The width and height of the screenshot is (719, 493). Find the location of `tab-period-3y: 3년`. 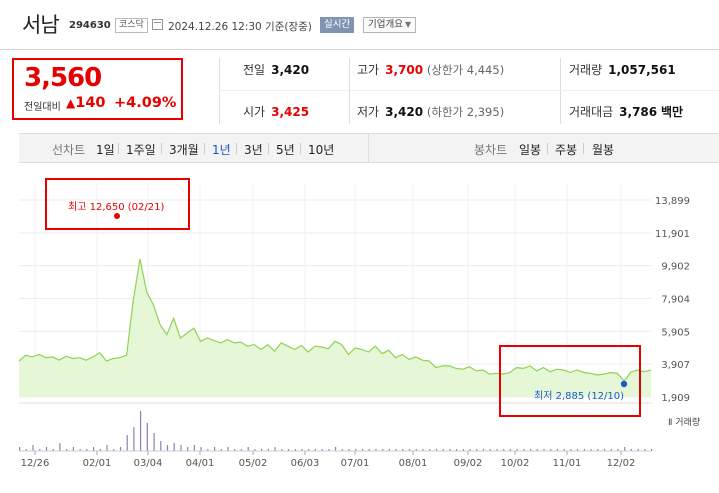

tab-period-3y: 3년 is located at coordinates (253, 150).